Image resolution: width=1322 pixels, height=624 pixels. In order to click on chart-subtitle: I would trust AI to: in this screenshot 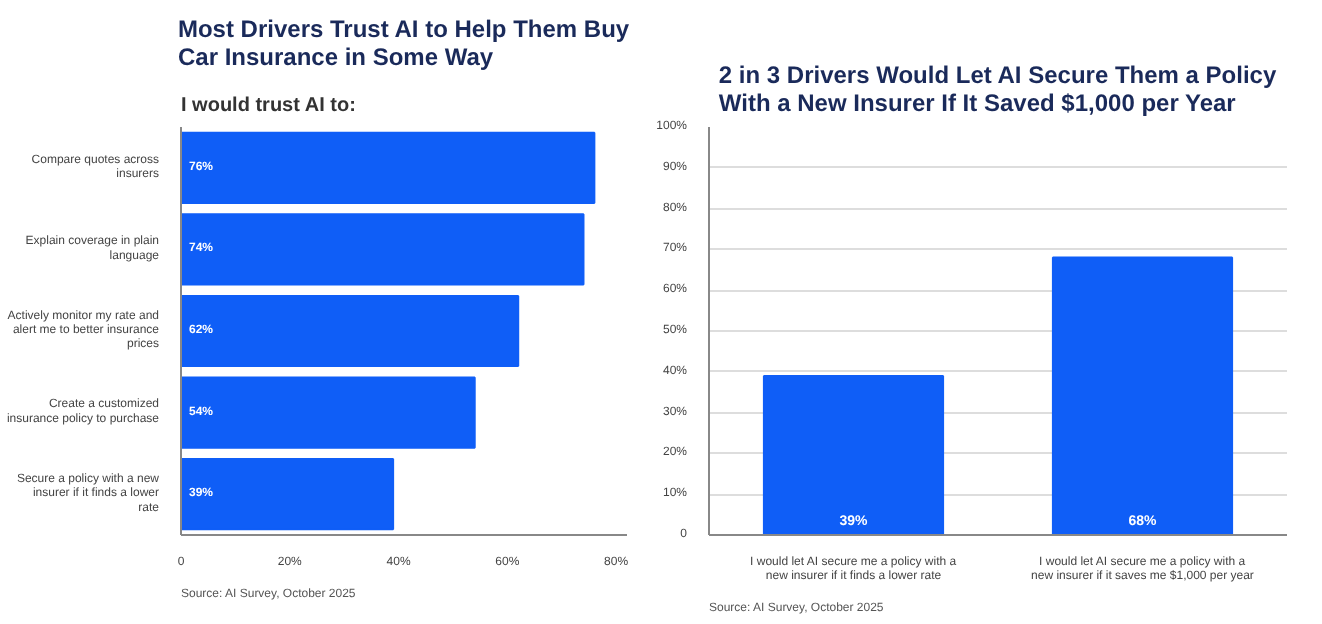, I will do `click(268, 106)`.